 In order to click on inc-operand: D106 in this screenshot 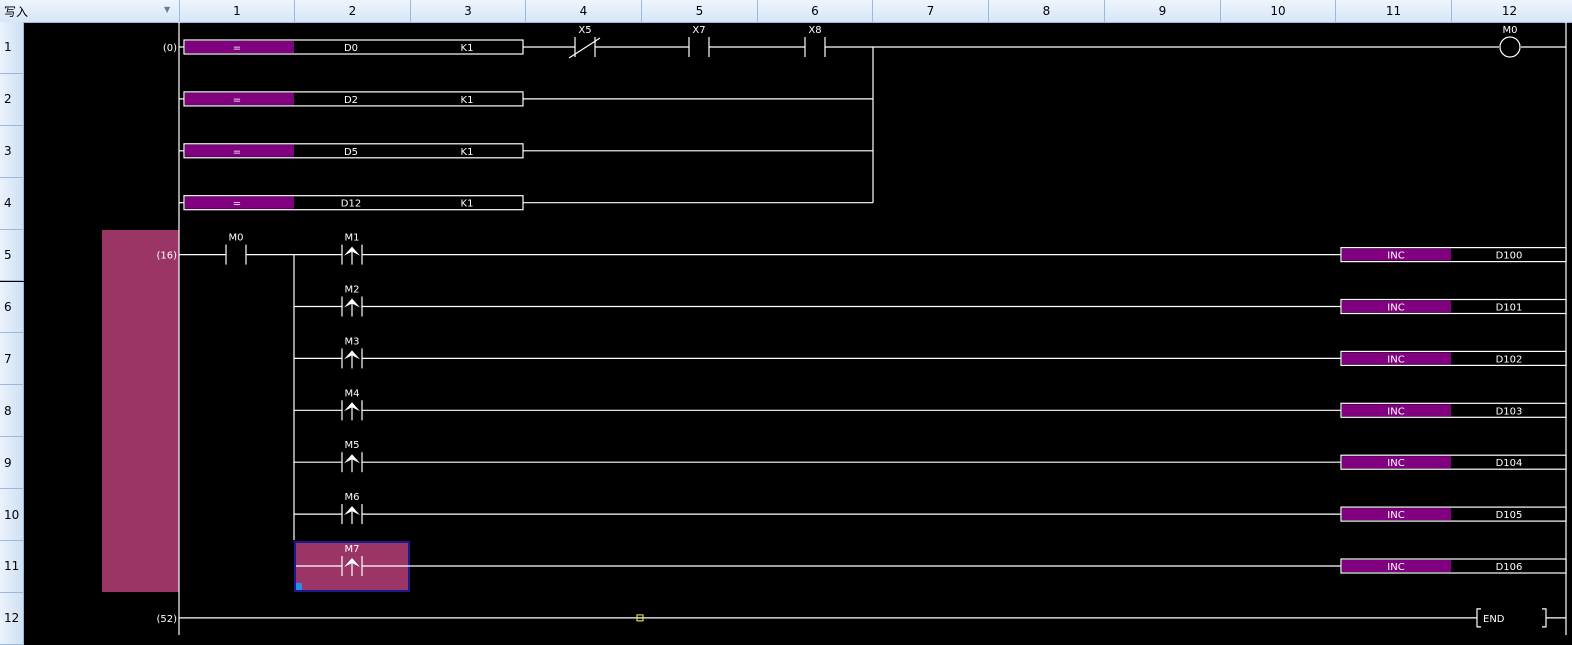, I will do `click(1509, 567)`.